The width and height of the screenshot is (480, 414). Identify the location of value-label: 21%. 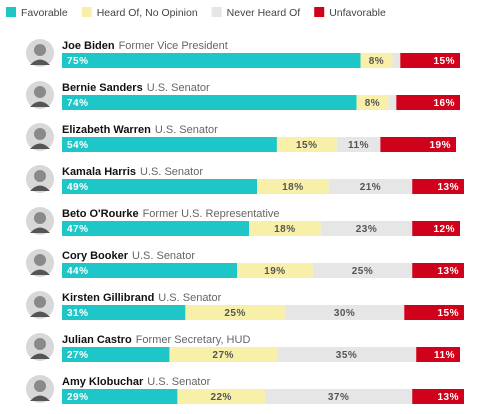
(371, 187).